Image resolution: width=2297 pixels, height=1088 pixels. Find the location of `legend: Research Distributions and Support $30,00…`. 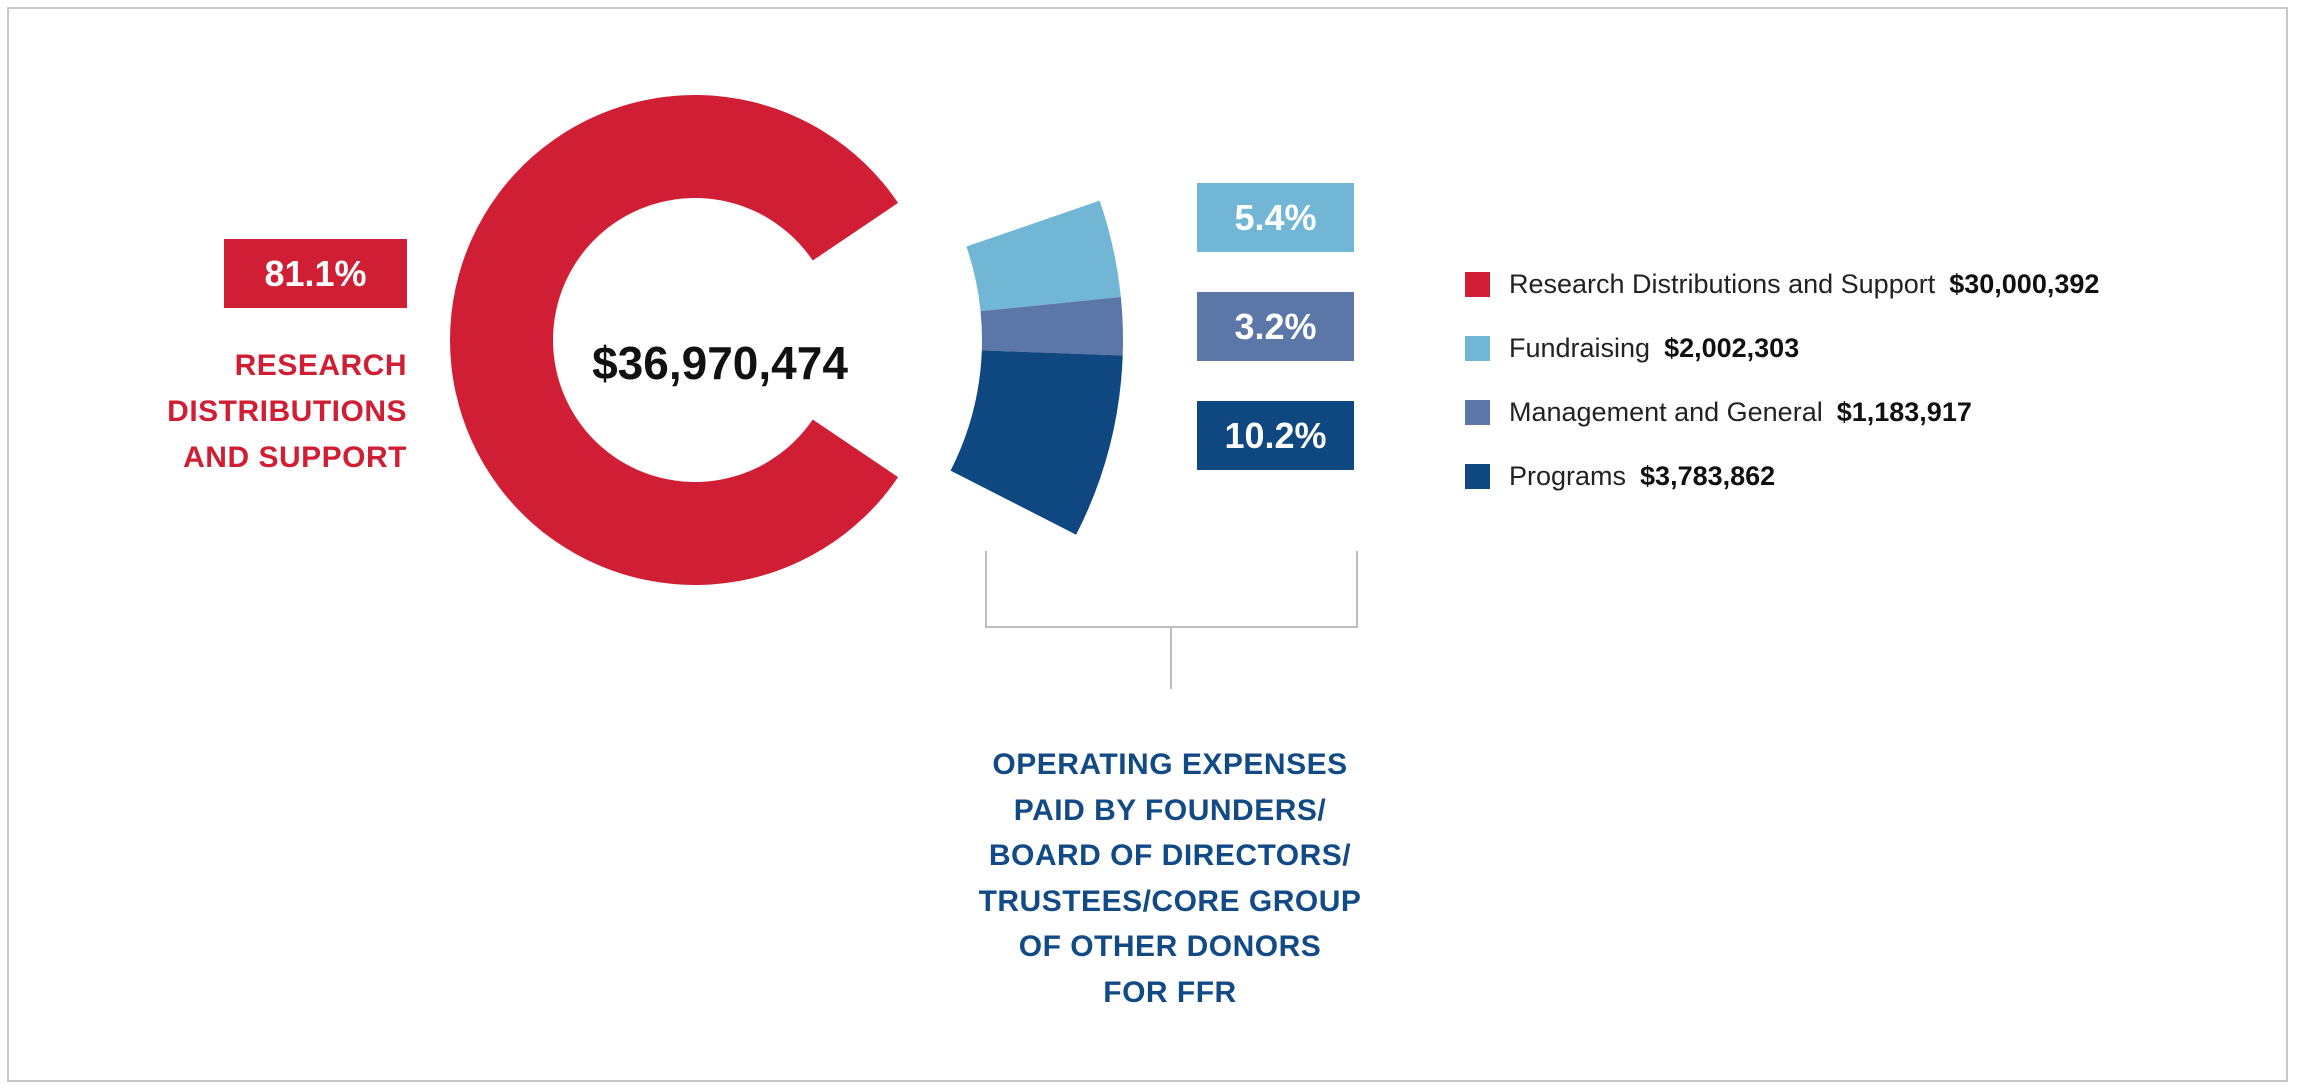

legend: Research Distributions and Support $30,00… is located at coordinates (1782, 380).